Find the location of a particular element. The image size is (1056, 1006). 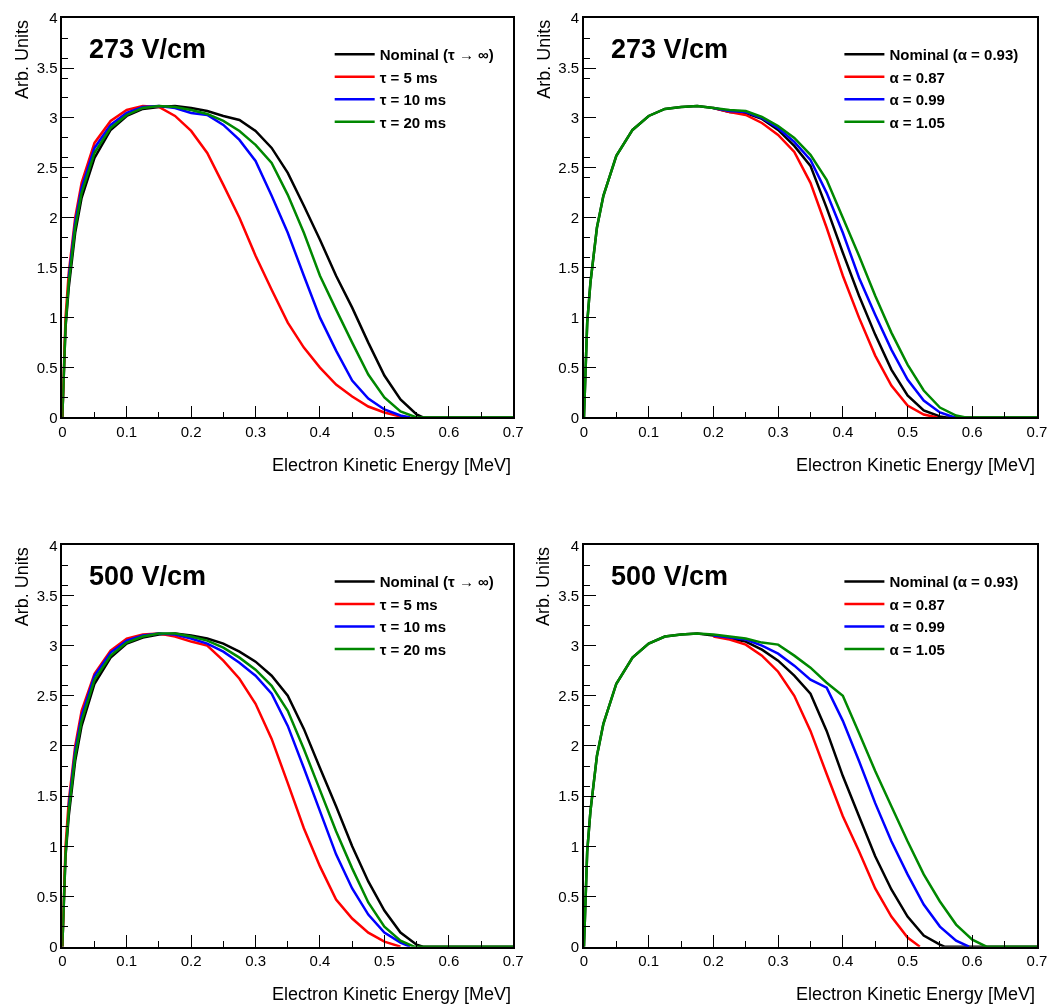

line-series is located at coordinates (841, 790).